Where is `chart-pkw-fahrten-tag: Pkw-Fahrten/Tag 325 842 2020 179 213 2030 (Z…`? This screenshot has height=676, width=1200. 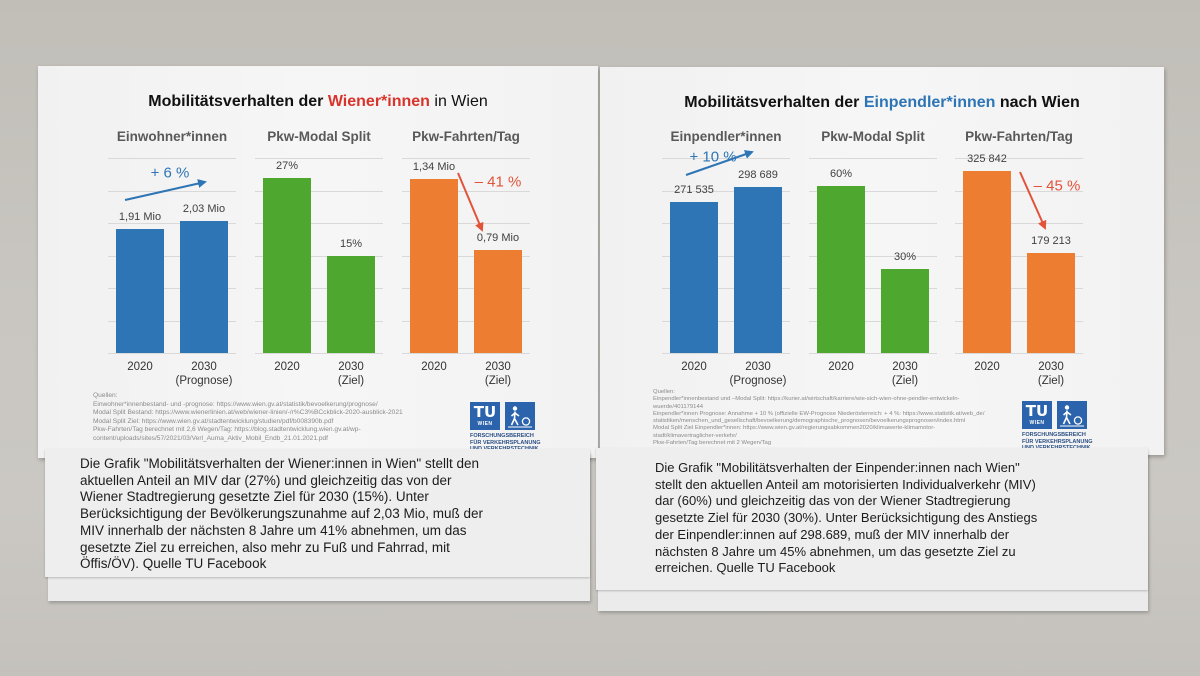
chart-pkw-fahrten-tag: Pkw-Fahrten/Tag 325 842 2020 179 213 2030 (Z… is located at coordinates (1019, 258).